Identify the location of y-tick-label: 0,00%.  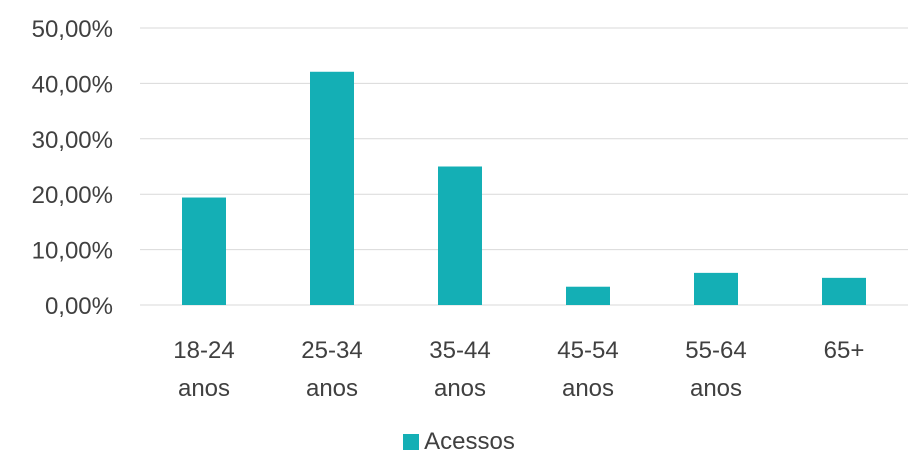
(79, 306).